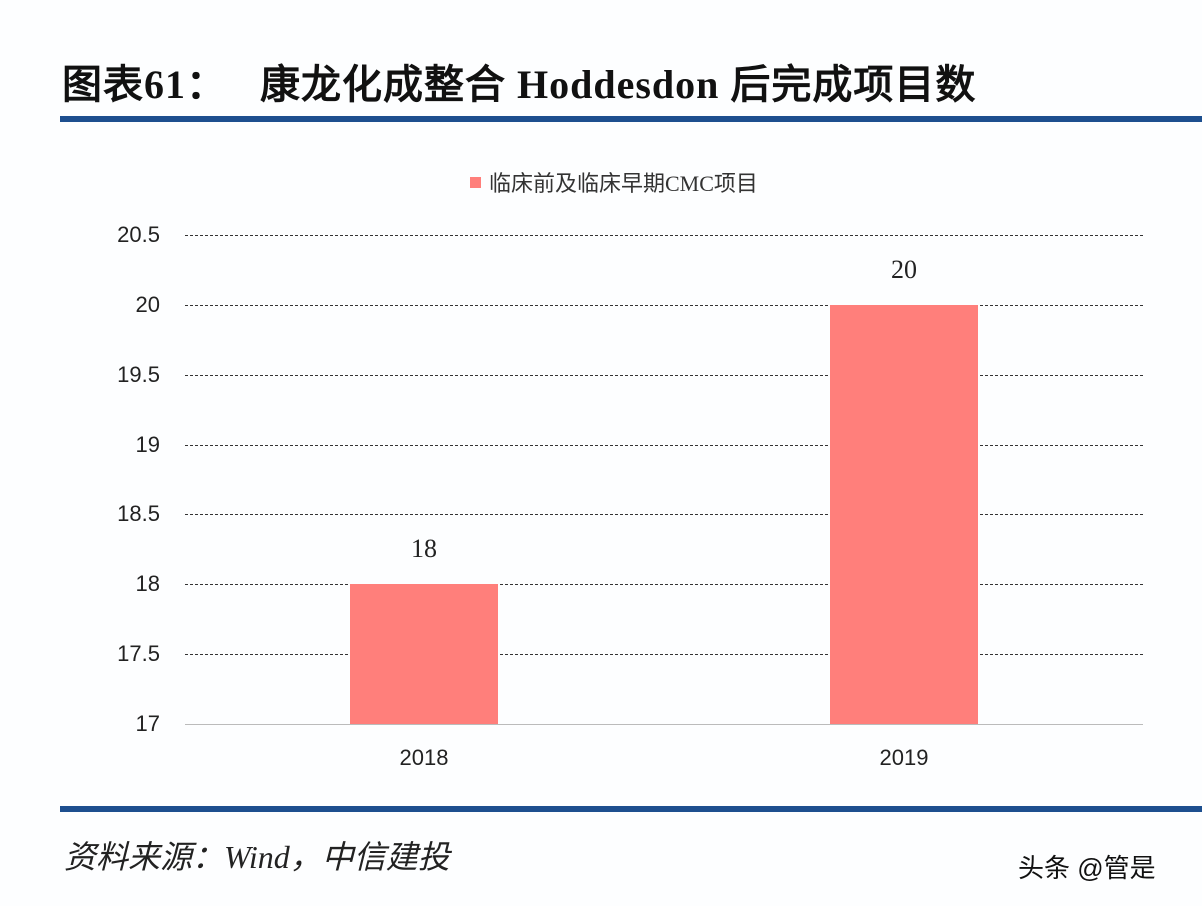  I want to click on y-tick-label: 17.5, so click(138, 654).